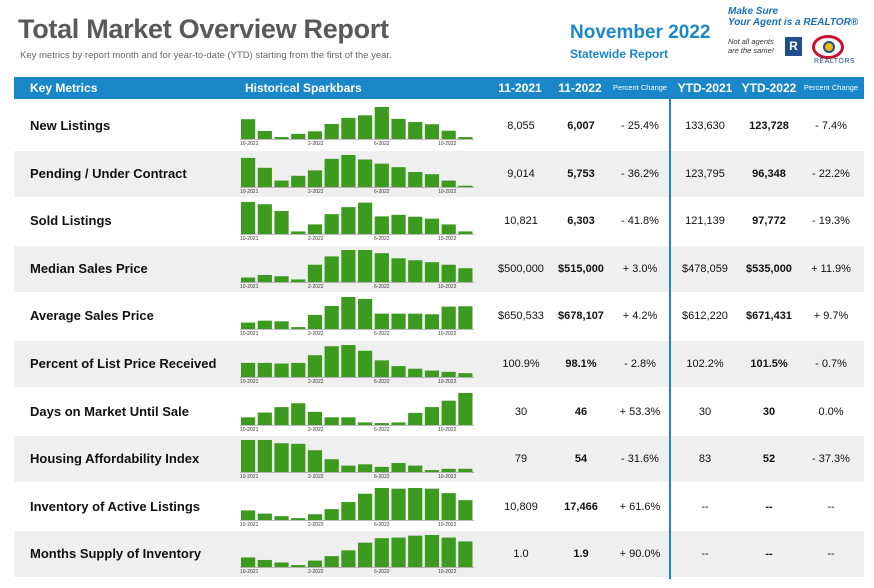  Describe the element at coordinates (831, 87) in the screenshot. I see `col-ytd-percent-change: Percent Change` at that location.